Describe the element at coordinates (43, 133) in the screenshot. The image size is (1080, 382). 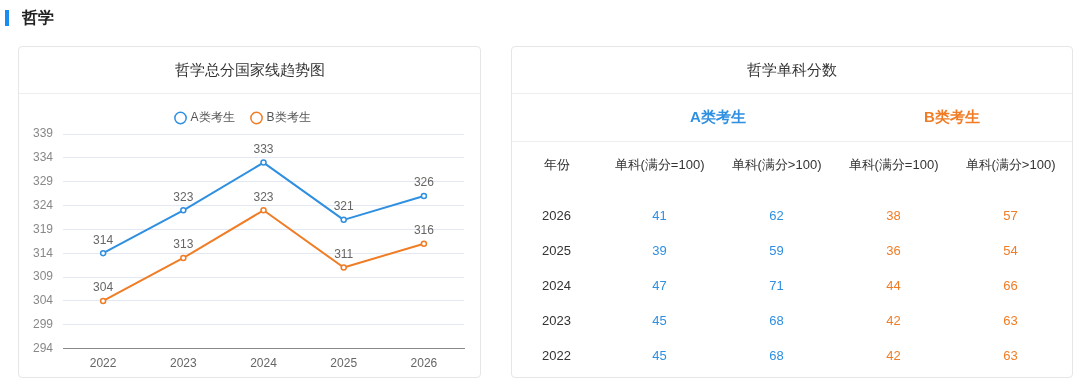
I see `y-tick-label: 339` at that location.